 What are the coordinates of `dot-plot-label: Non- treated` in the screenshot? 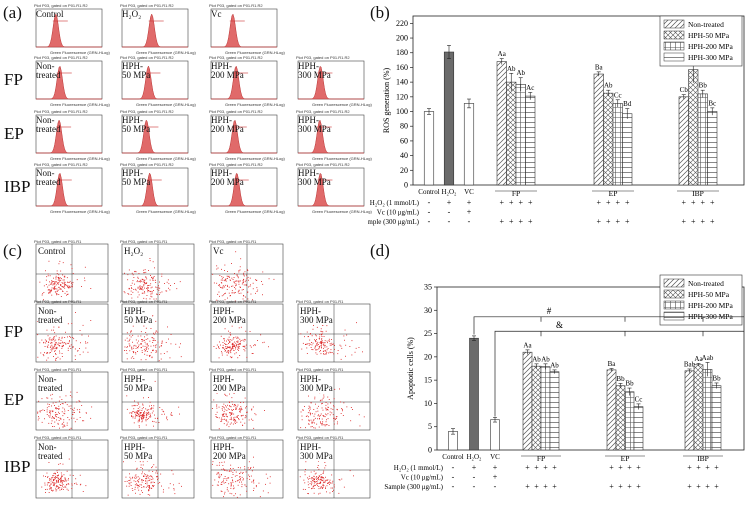 It's located at (50, 383).